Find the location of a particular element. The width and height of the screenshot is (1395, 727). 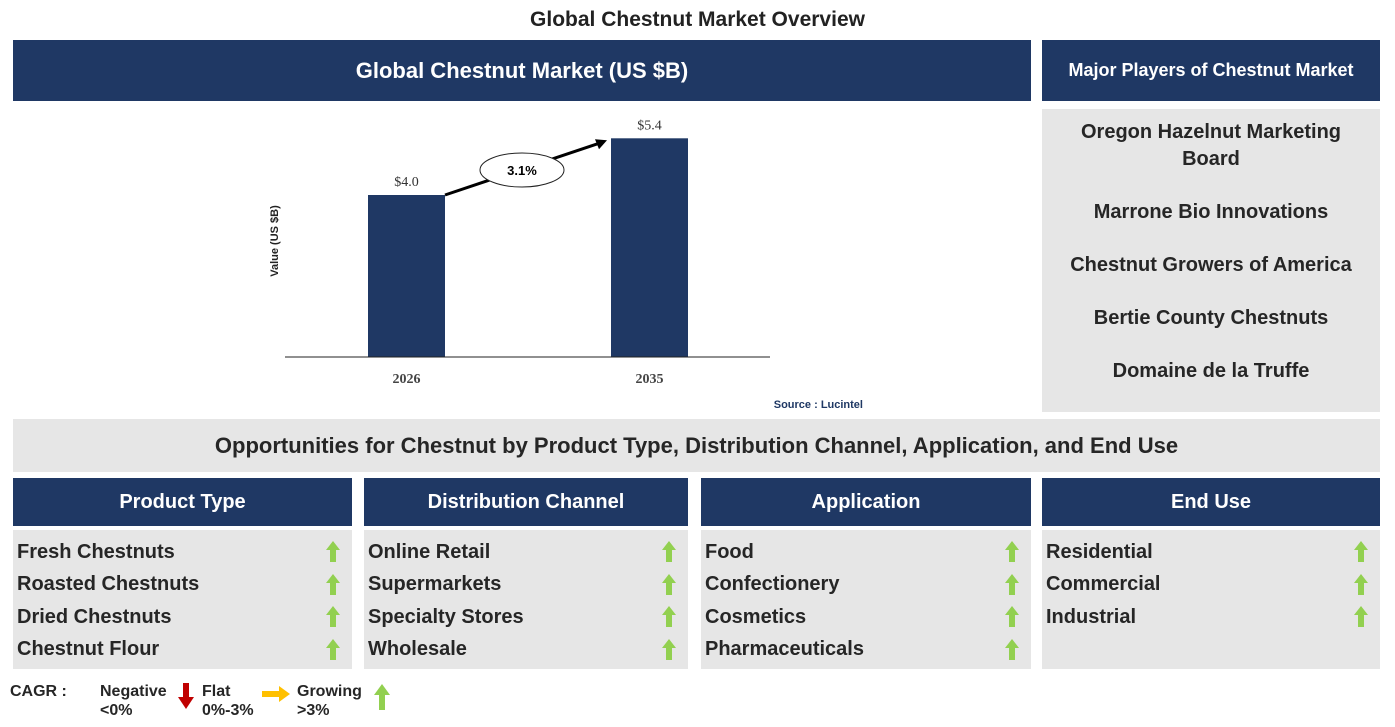

player-item: Chestnut Growers of America is located at coordinates (1211, 265).